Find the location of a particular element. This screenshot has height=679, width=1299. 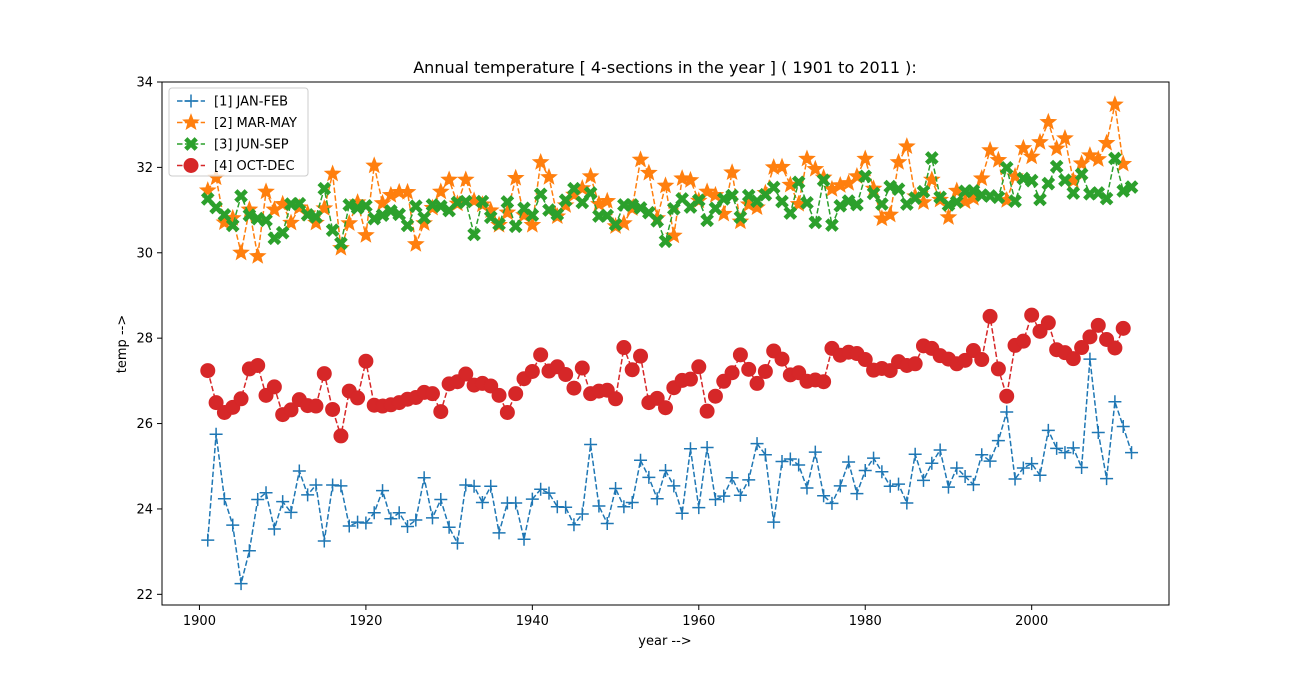

x-tick-label: 1960 is located at coordinates (698, 621).